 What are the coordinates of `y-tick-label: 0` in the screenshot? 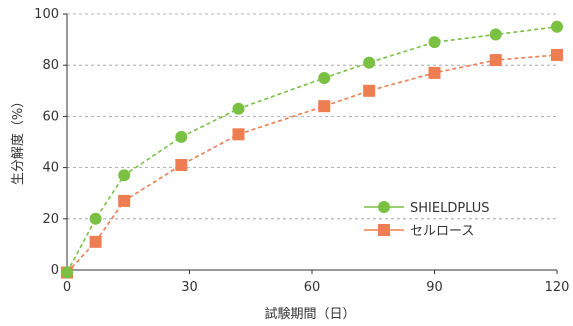 It's located at (55, 270).